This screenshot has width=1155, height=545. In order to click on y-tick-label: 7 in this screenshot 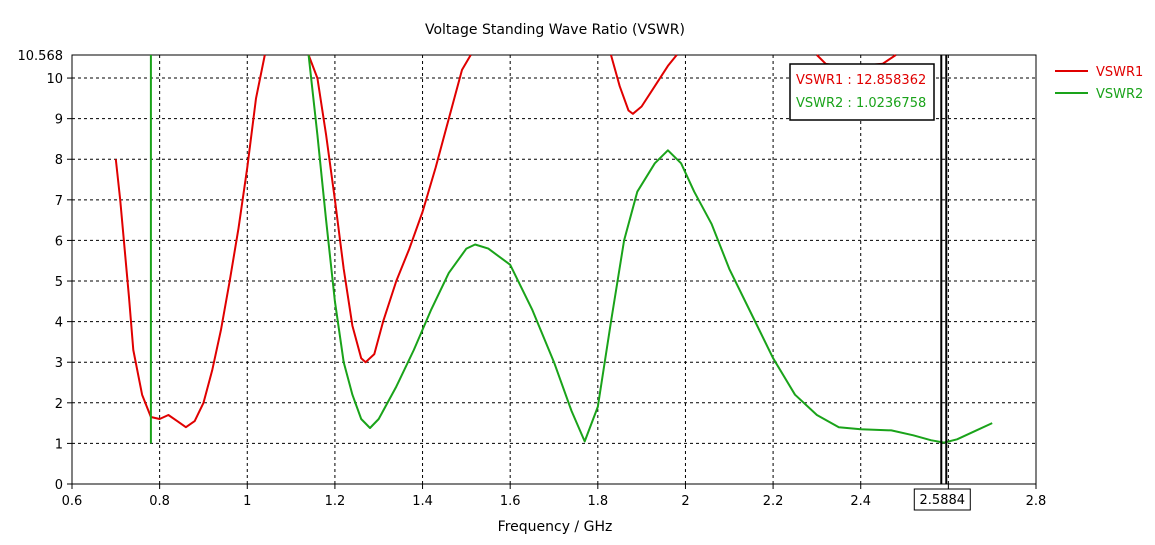, I will do `click(59, 201)`.